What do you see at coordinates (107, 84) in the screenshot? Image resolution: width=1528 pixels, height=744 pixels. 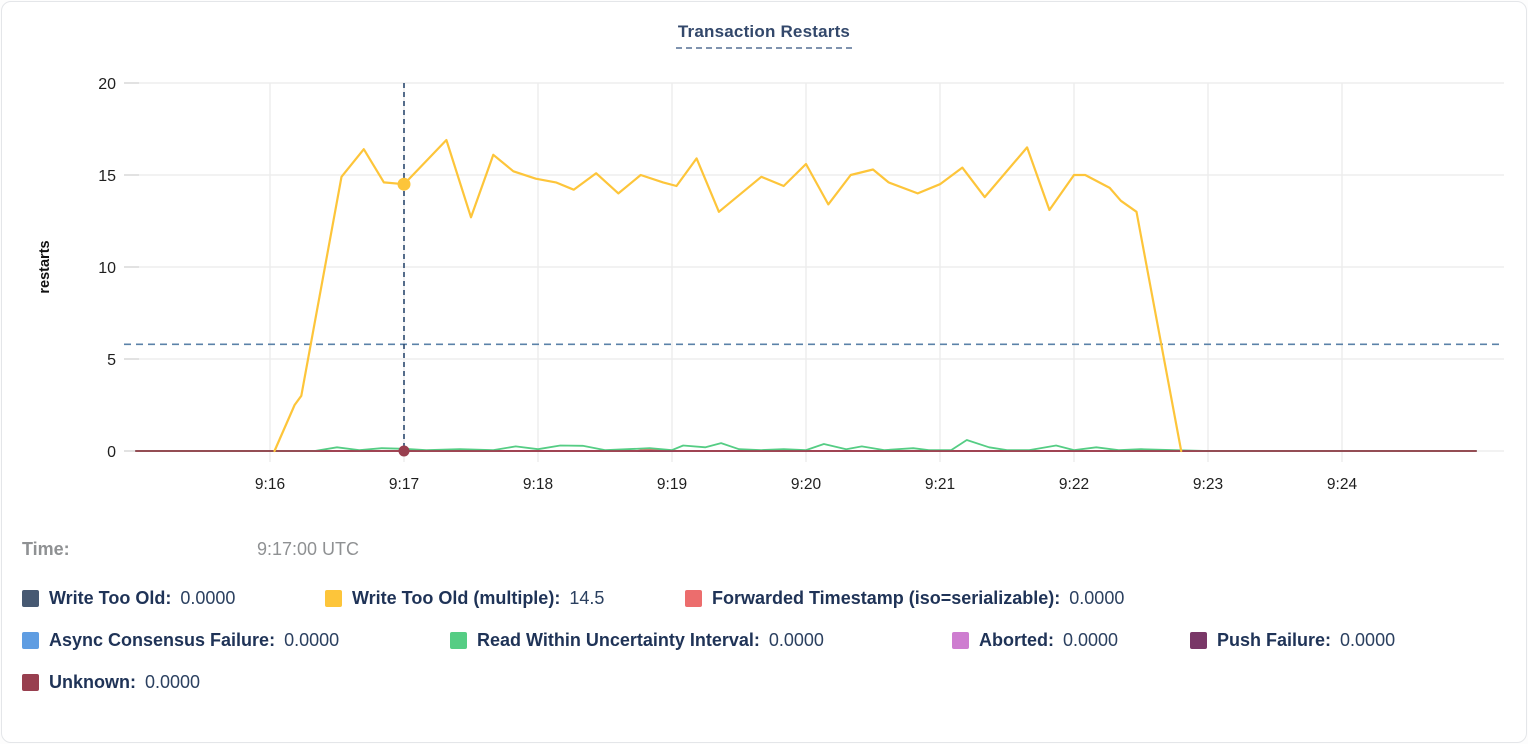 I see `y-tick-label: 20` at bounding box center [107, 84].